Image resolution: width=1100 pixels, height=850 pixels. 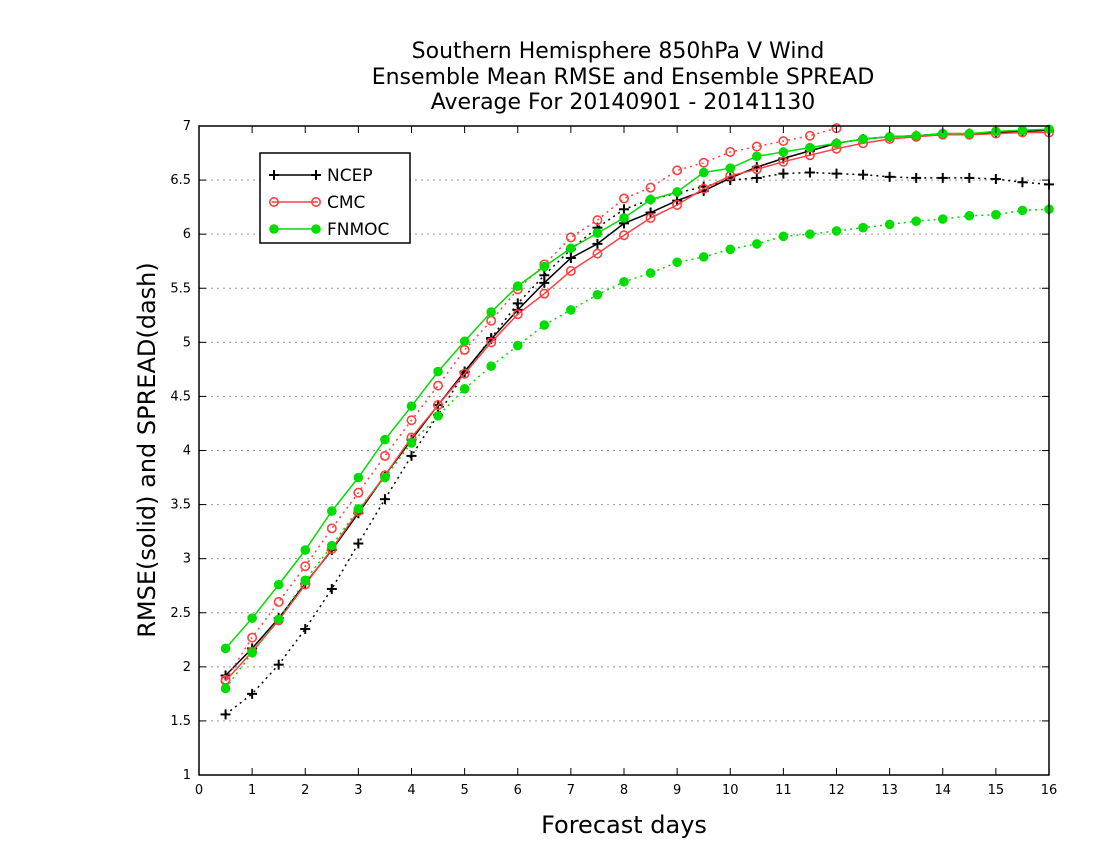 What do you see at coordinates (180, 288) in the screenshot?
I see `y-tick-label: 5.5` at bounding box center [180, 288].